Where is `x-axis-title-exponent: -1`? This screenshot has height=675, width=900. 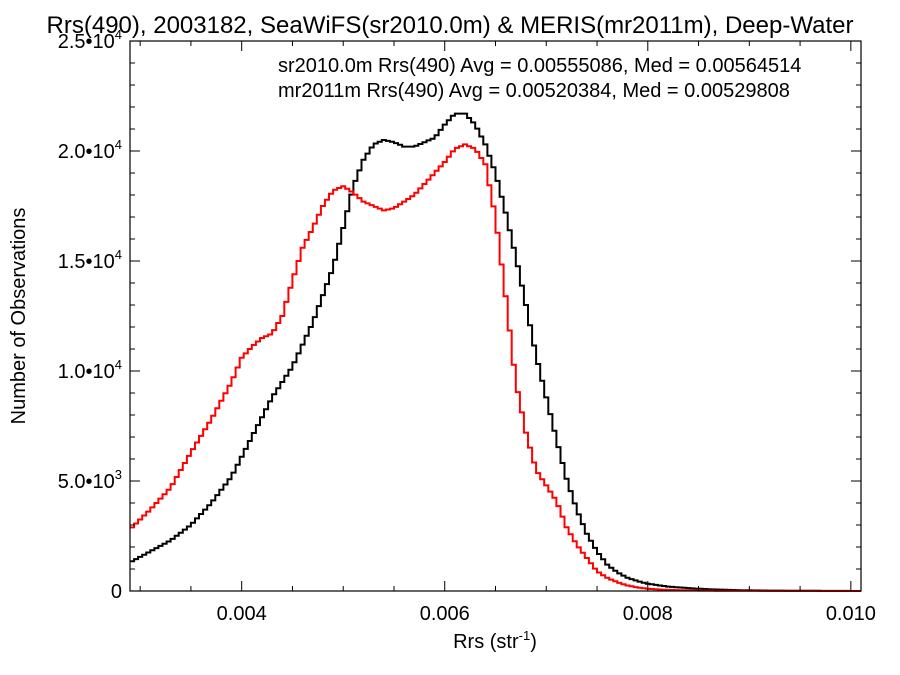 x-axis-title-exponent: -1 is located at coordinates (525, 635).